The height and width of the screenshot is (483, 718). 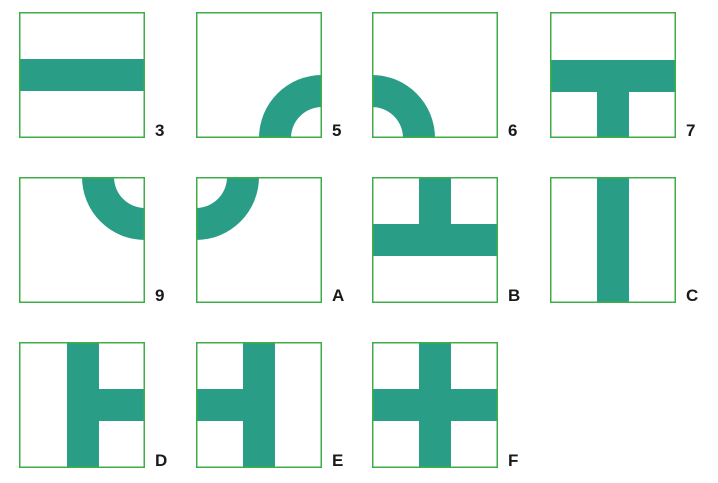 I want to click on tile-label: B, so click(x=514, y=295).